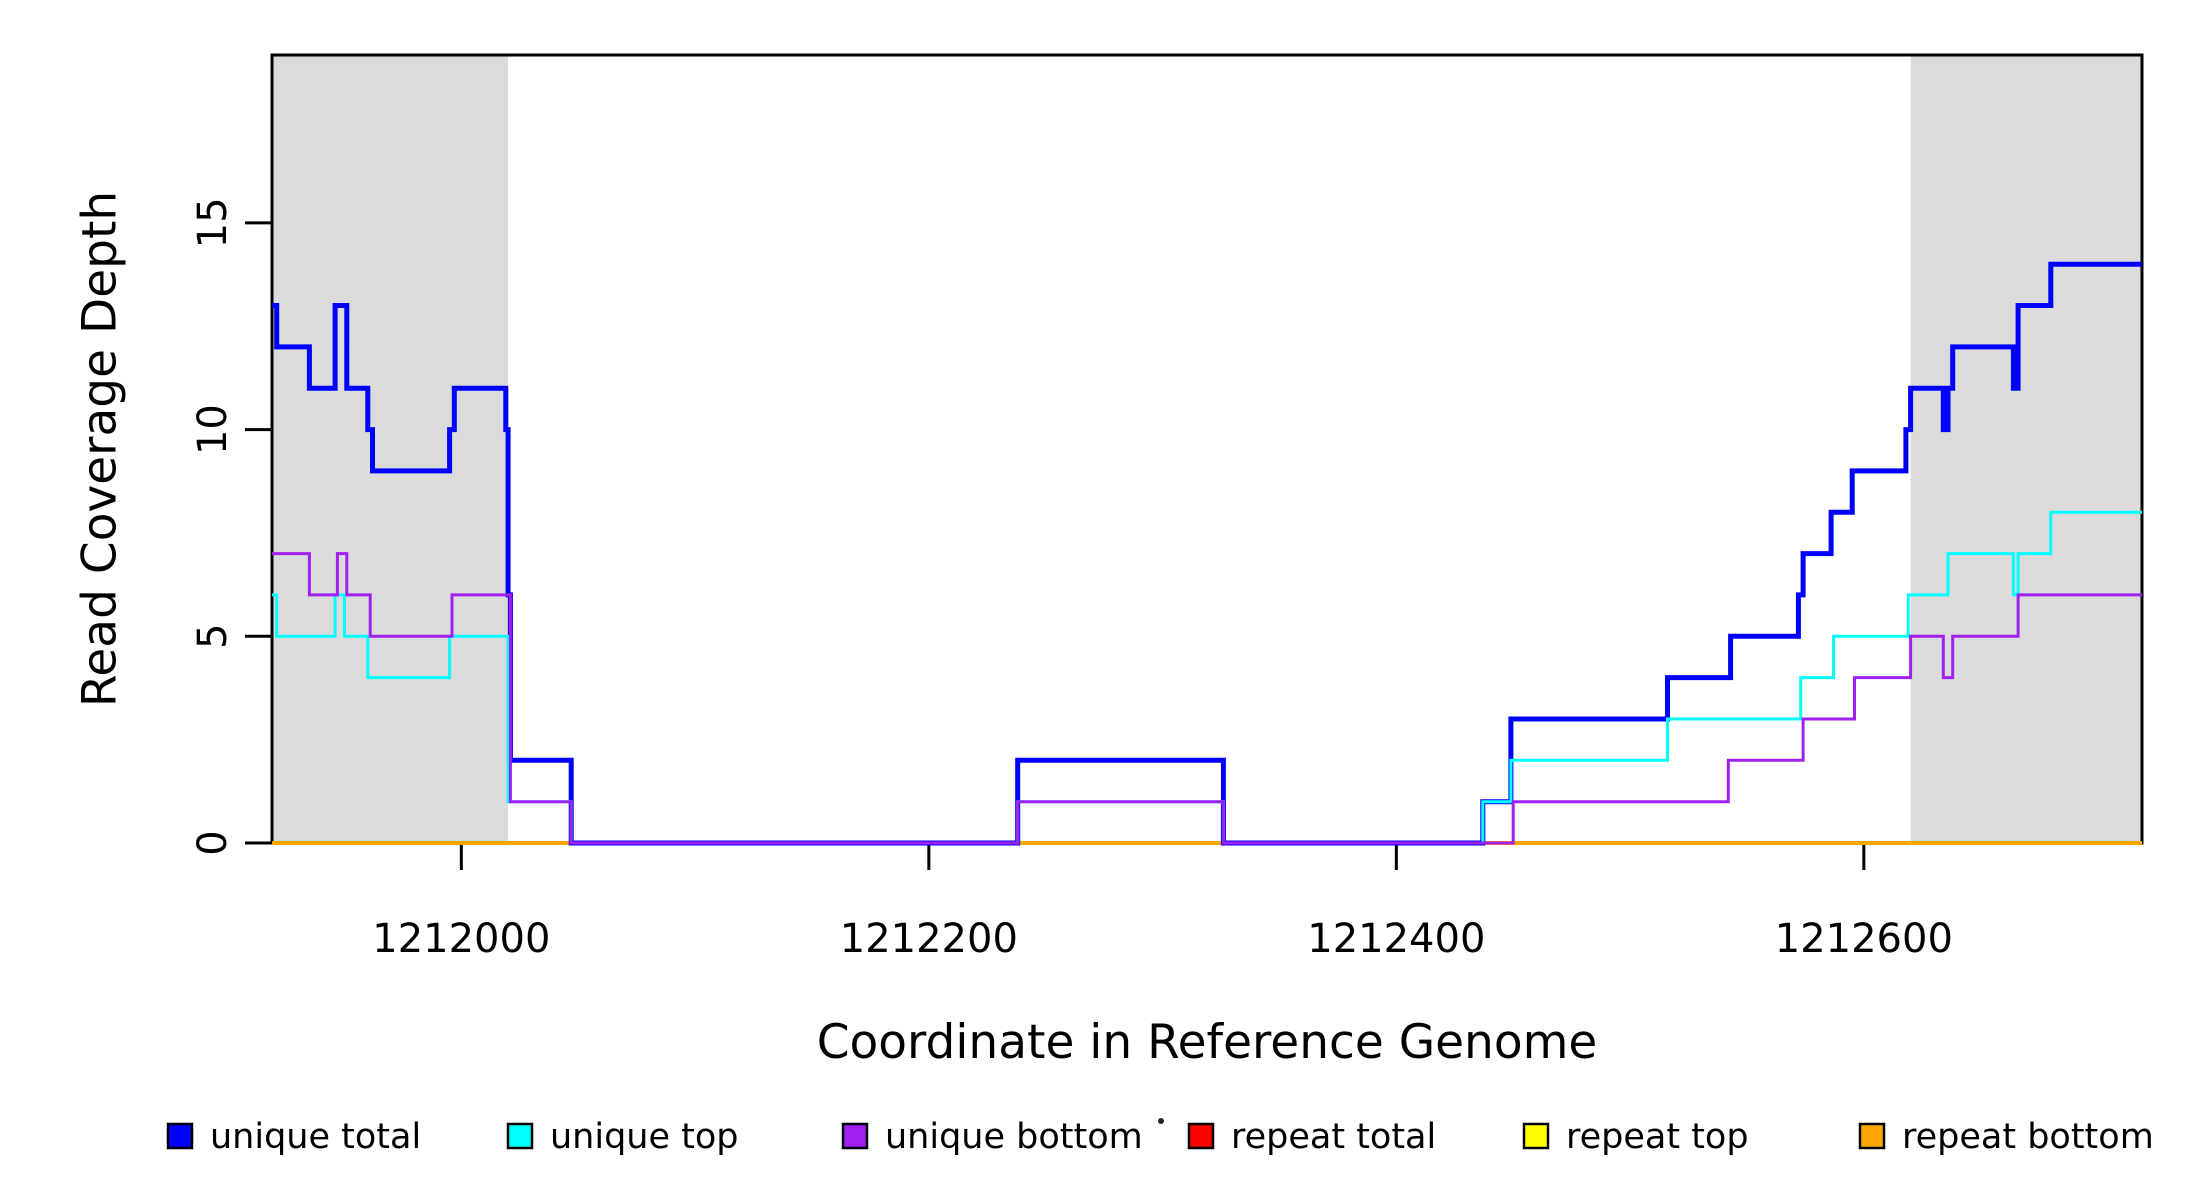 The image size is (2200, 1200). I want to click on x-tick-label: 1212400, so click(1396, 939).